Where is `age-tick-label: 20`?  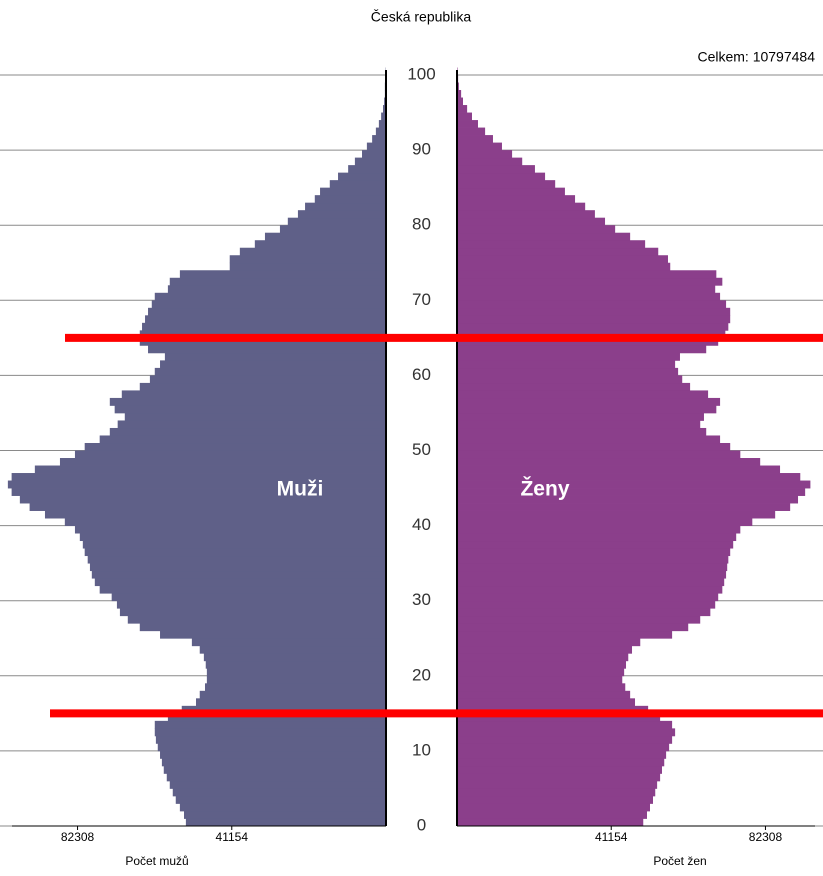 age-tick-label: 20 is located at coordinates (421, 674).